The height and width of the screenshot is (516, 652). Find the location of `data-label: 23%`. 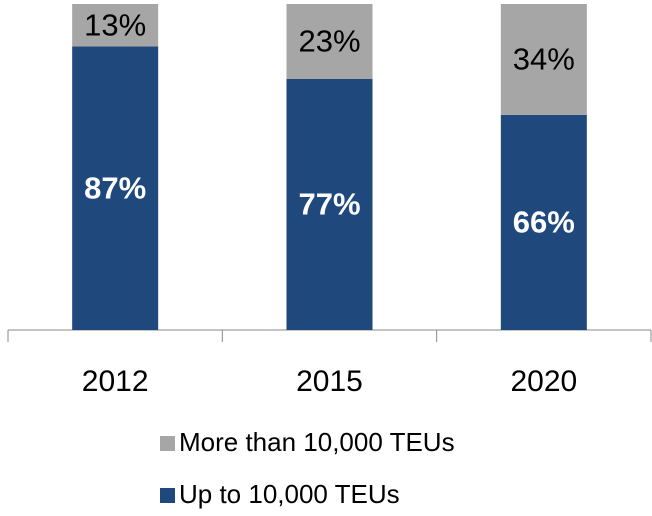

data-label: 23% is located at coordinates (329, 41).